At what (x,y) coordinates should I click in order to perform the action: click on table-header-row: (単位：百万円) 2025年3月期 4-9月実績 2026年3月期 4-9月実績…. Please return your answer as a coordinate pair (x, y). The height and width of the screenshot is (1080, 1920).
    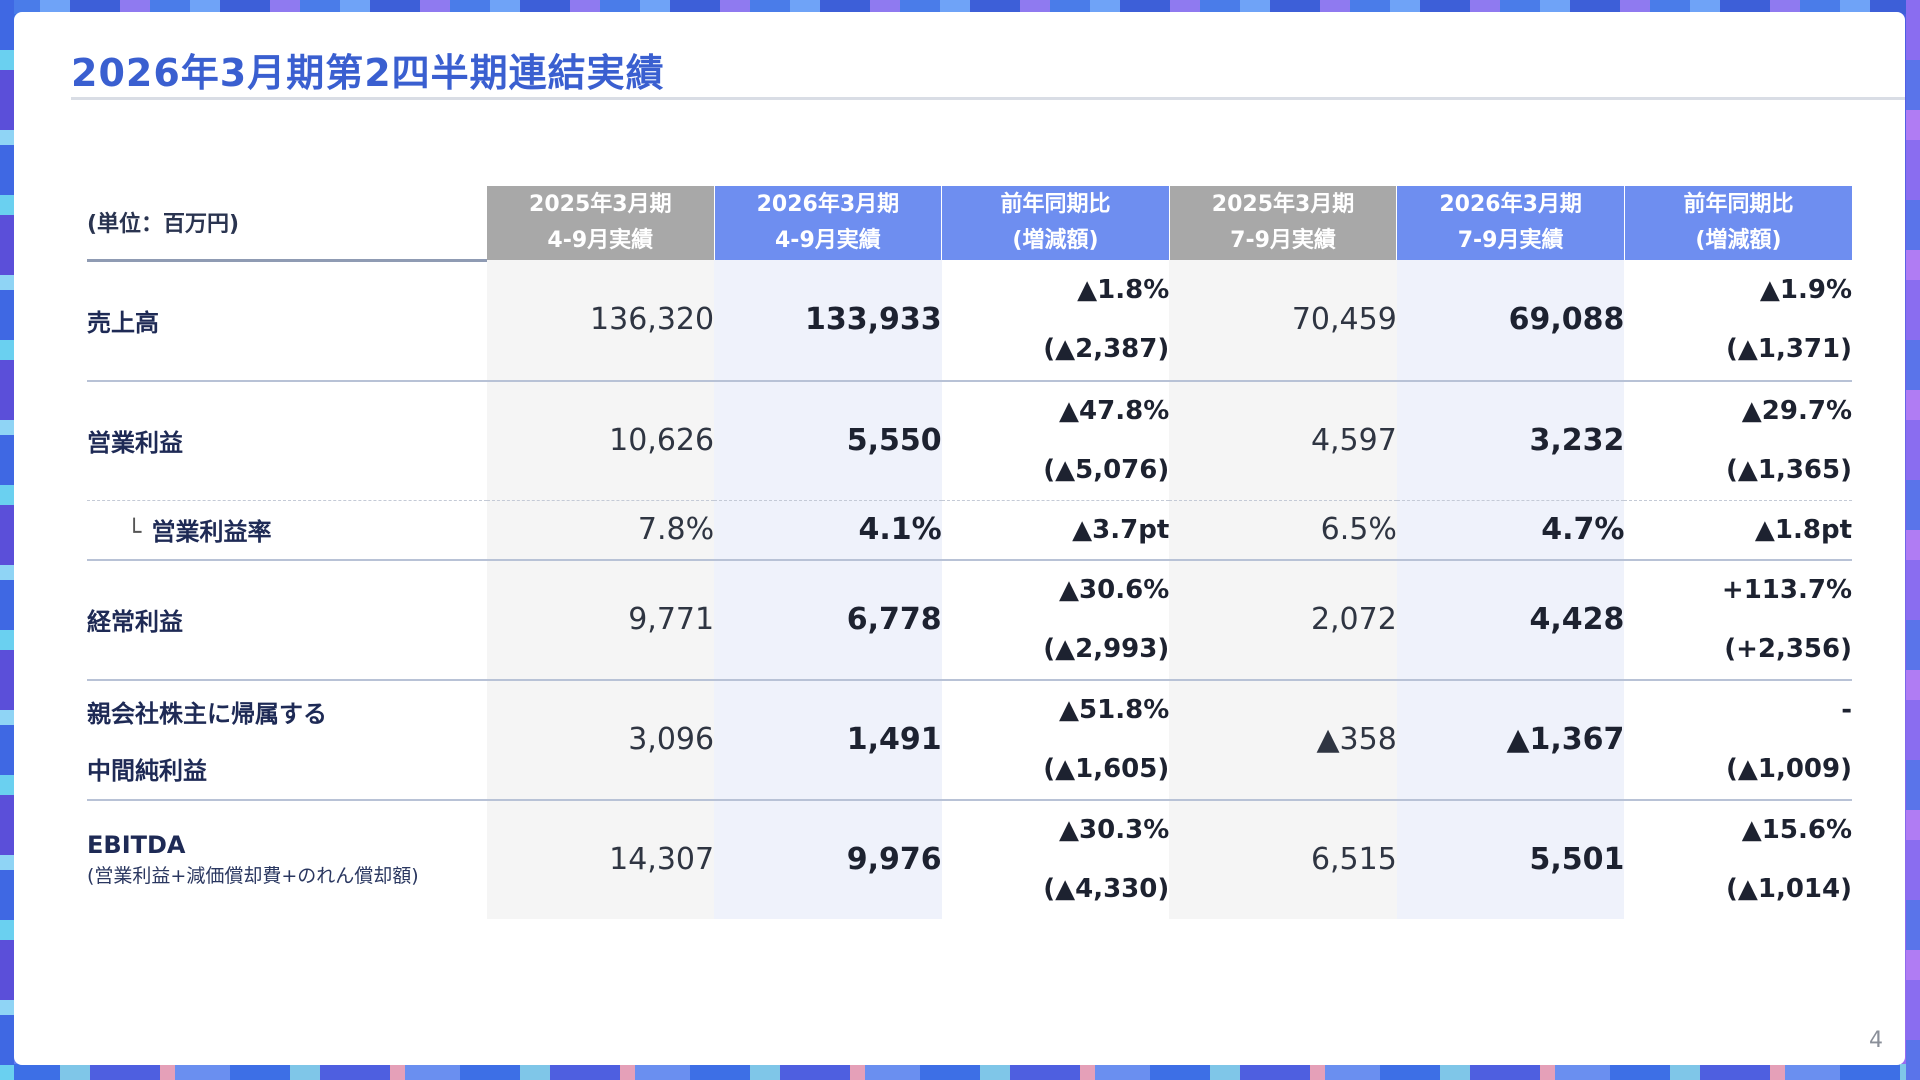
    Looking at the image, I should click on (969, 224).